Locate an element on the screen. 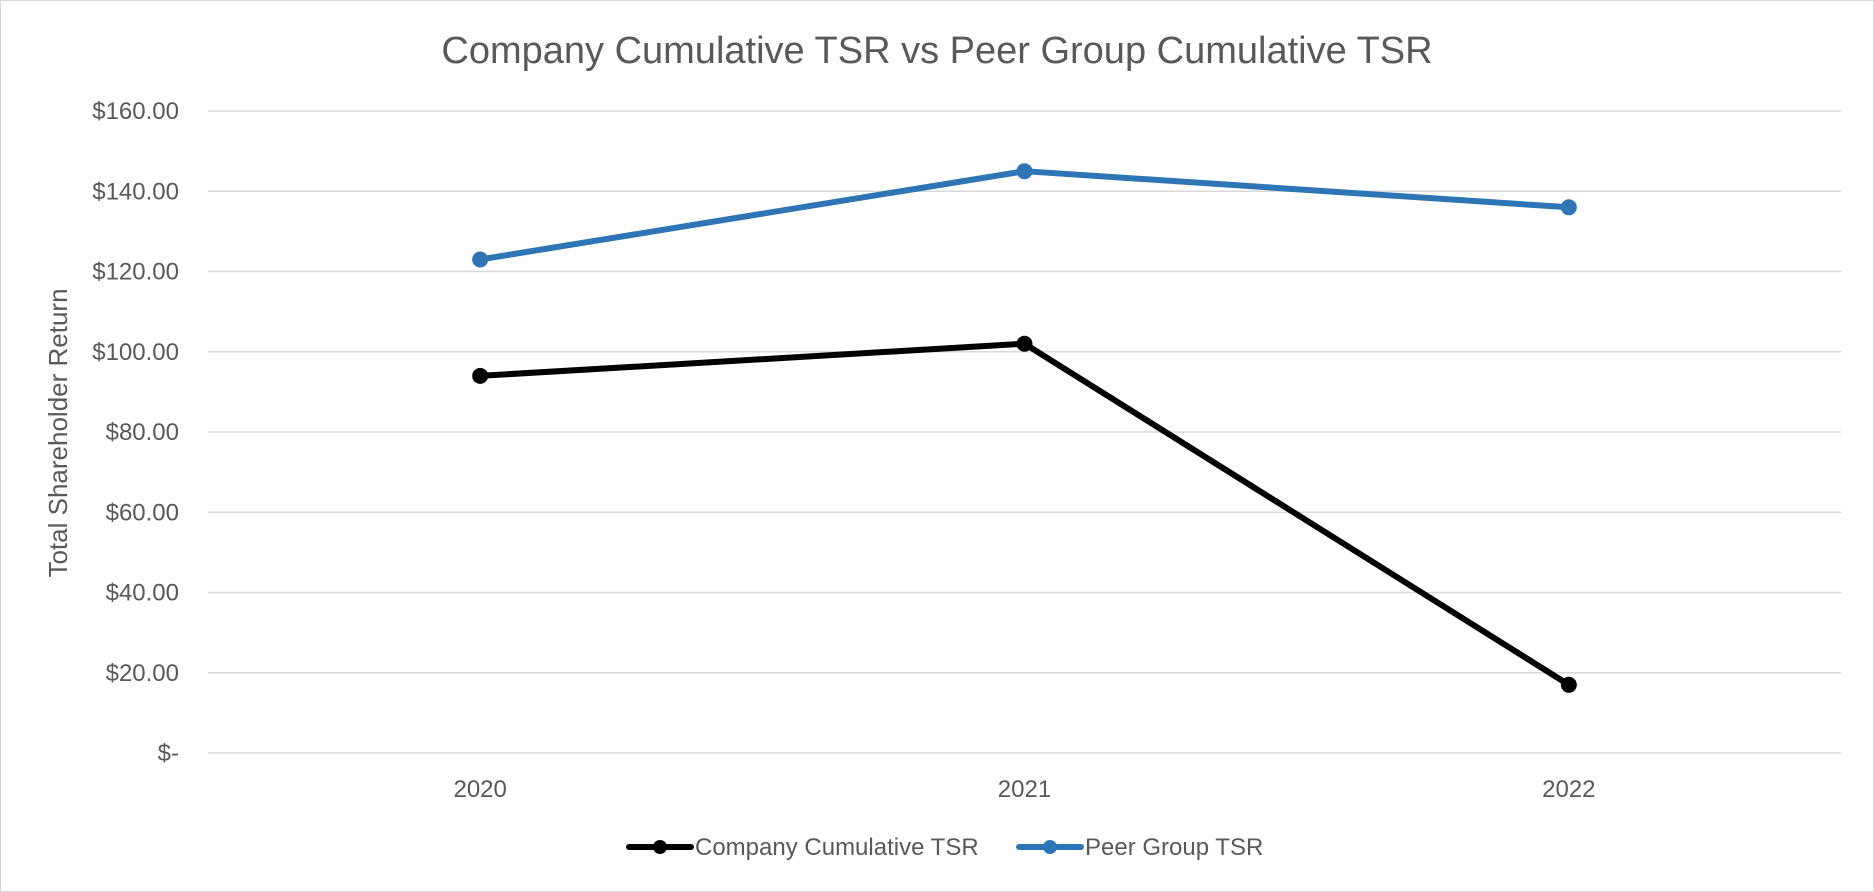 This screenshot has height=892, width=1874. data-point-0-2020 is located at coordinates (480, 375).